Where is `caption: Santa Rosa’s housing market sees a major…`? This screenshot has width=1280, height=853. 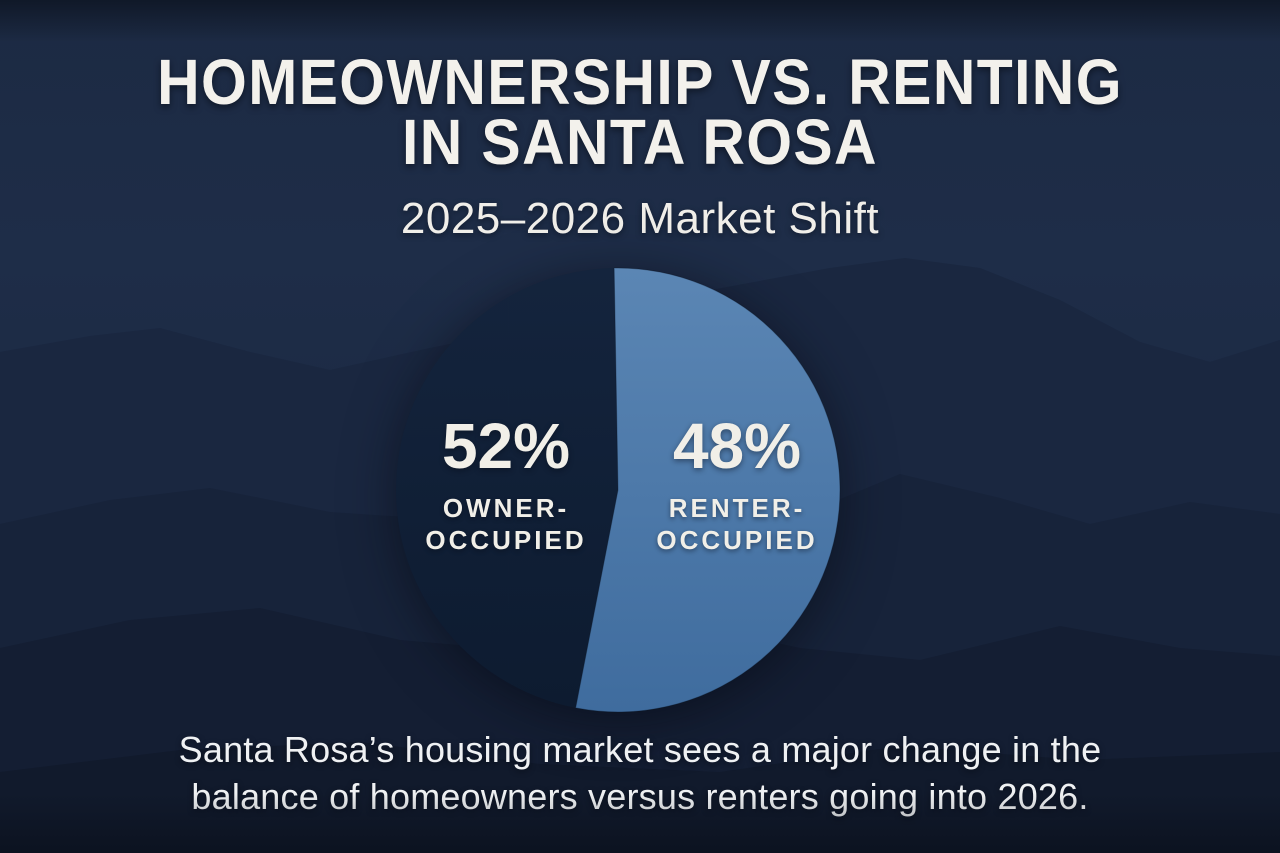
caption: Santa Rosa’s housing market sees a major… is located at coordinates (640, 773).